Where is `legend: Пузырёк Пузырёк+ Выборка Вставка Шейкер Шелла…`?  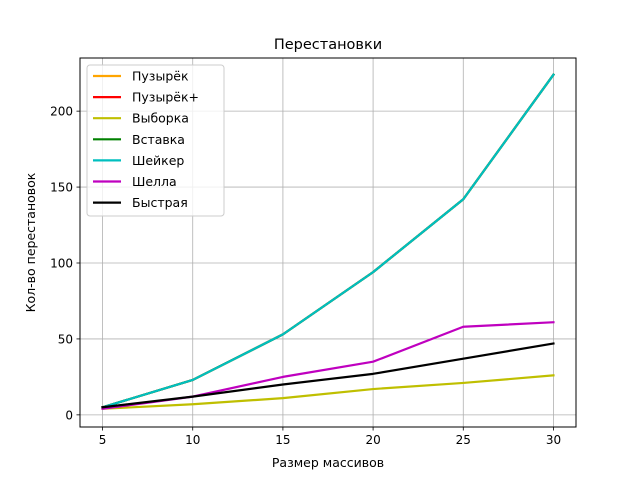 legend: Пузырёк Пузырёк+ Выборка Вставка Шейкер Шелла… is located at coordinates (155, 140).